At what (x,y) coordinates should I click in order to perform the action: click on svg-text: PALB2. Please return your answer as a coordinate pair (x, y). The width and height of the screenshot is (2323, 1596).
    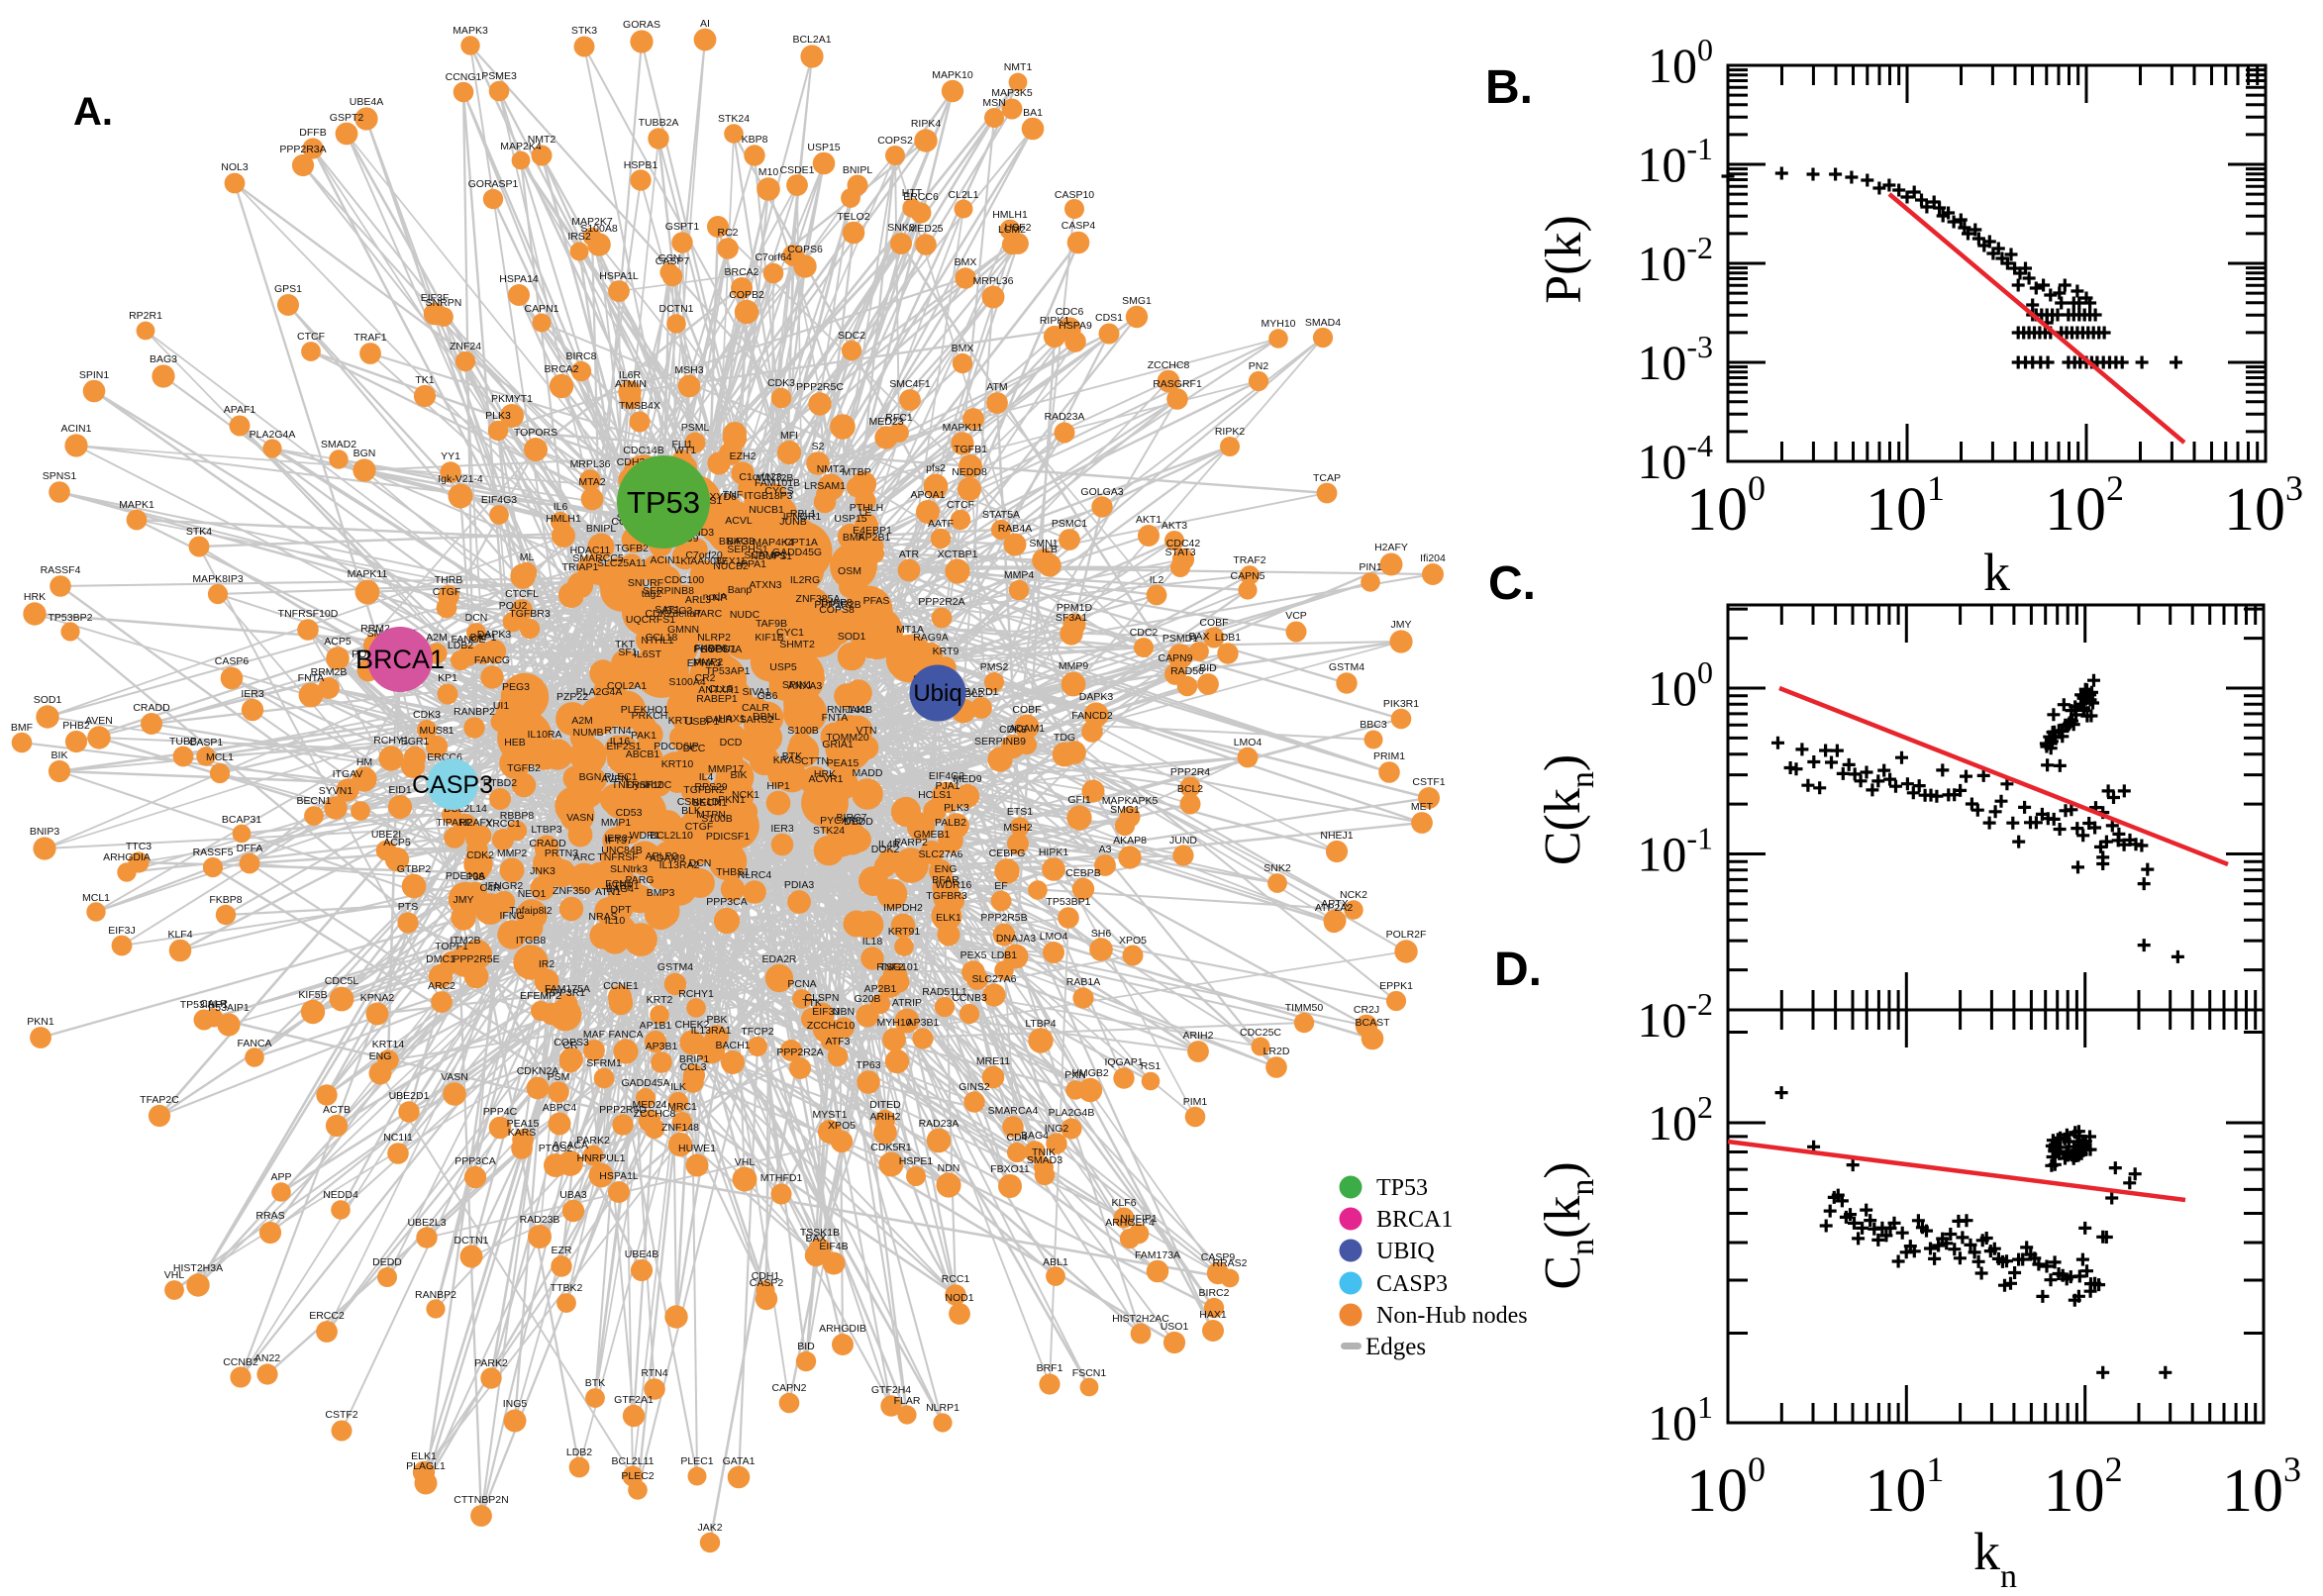
    Looking at the image, I should click on (950, 823).